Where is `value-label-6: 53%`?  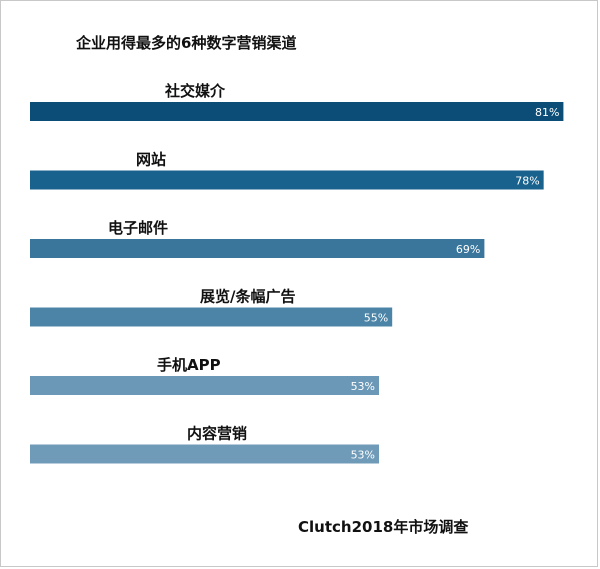
value-label-6: 53% is located at coordinates (363, 455).